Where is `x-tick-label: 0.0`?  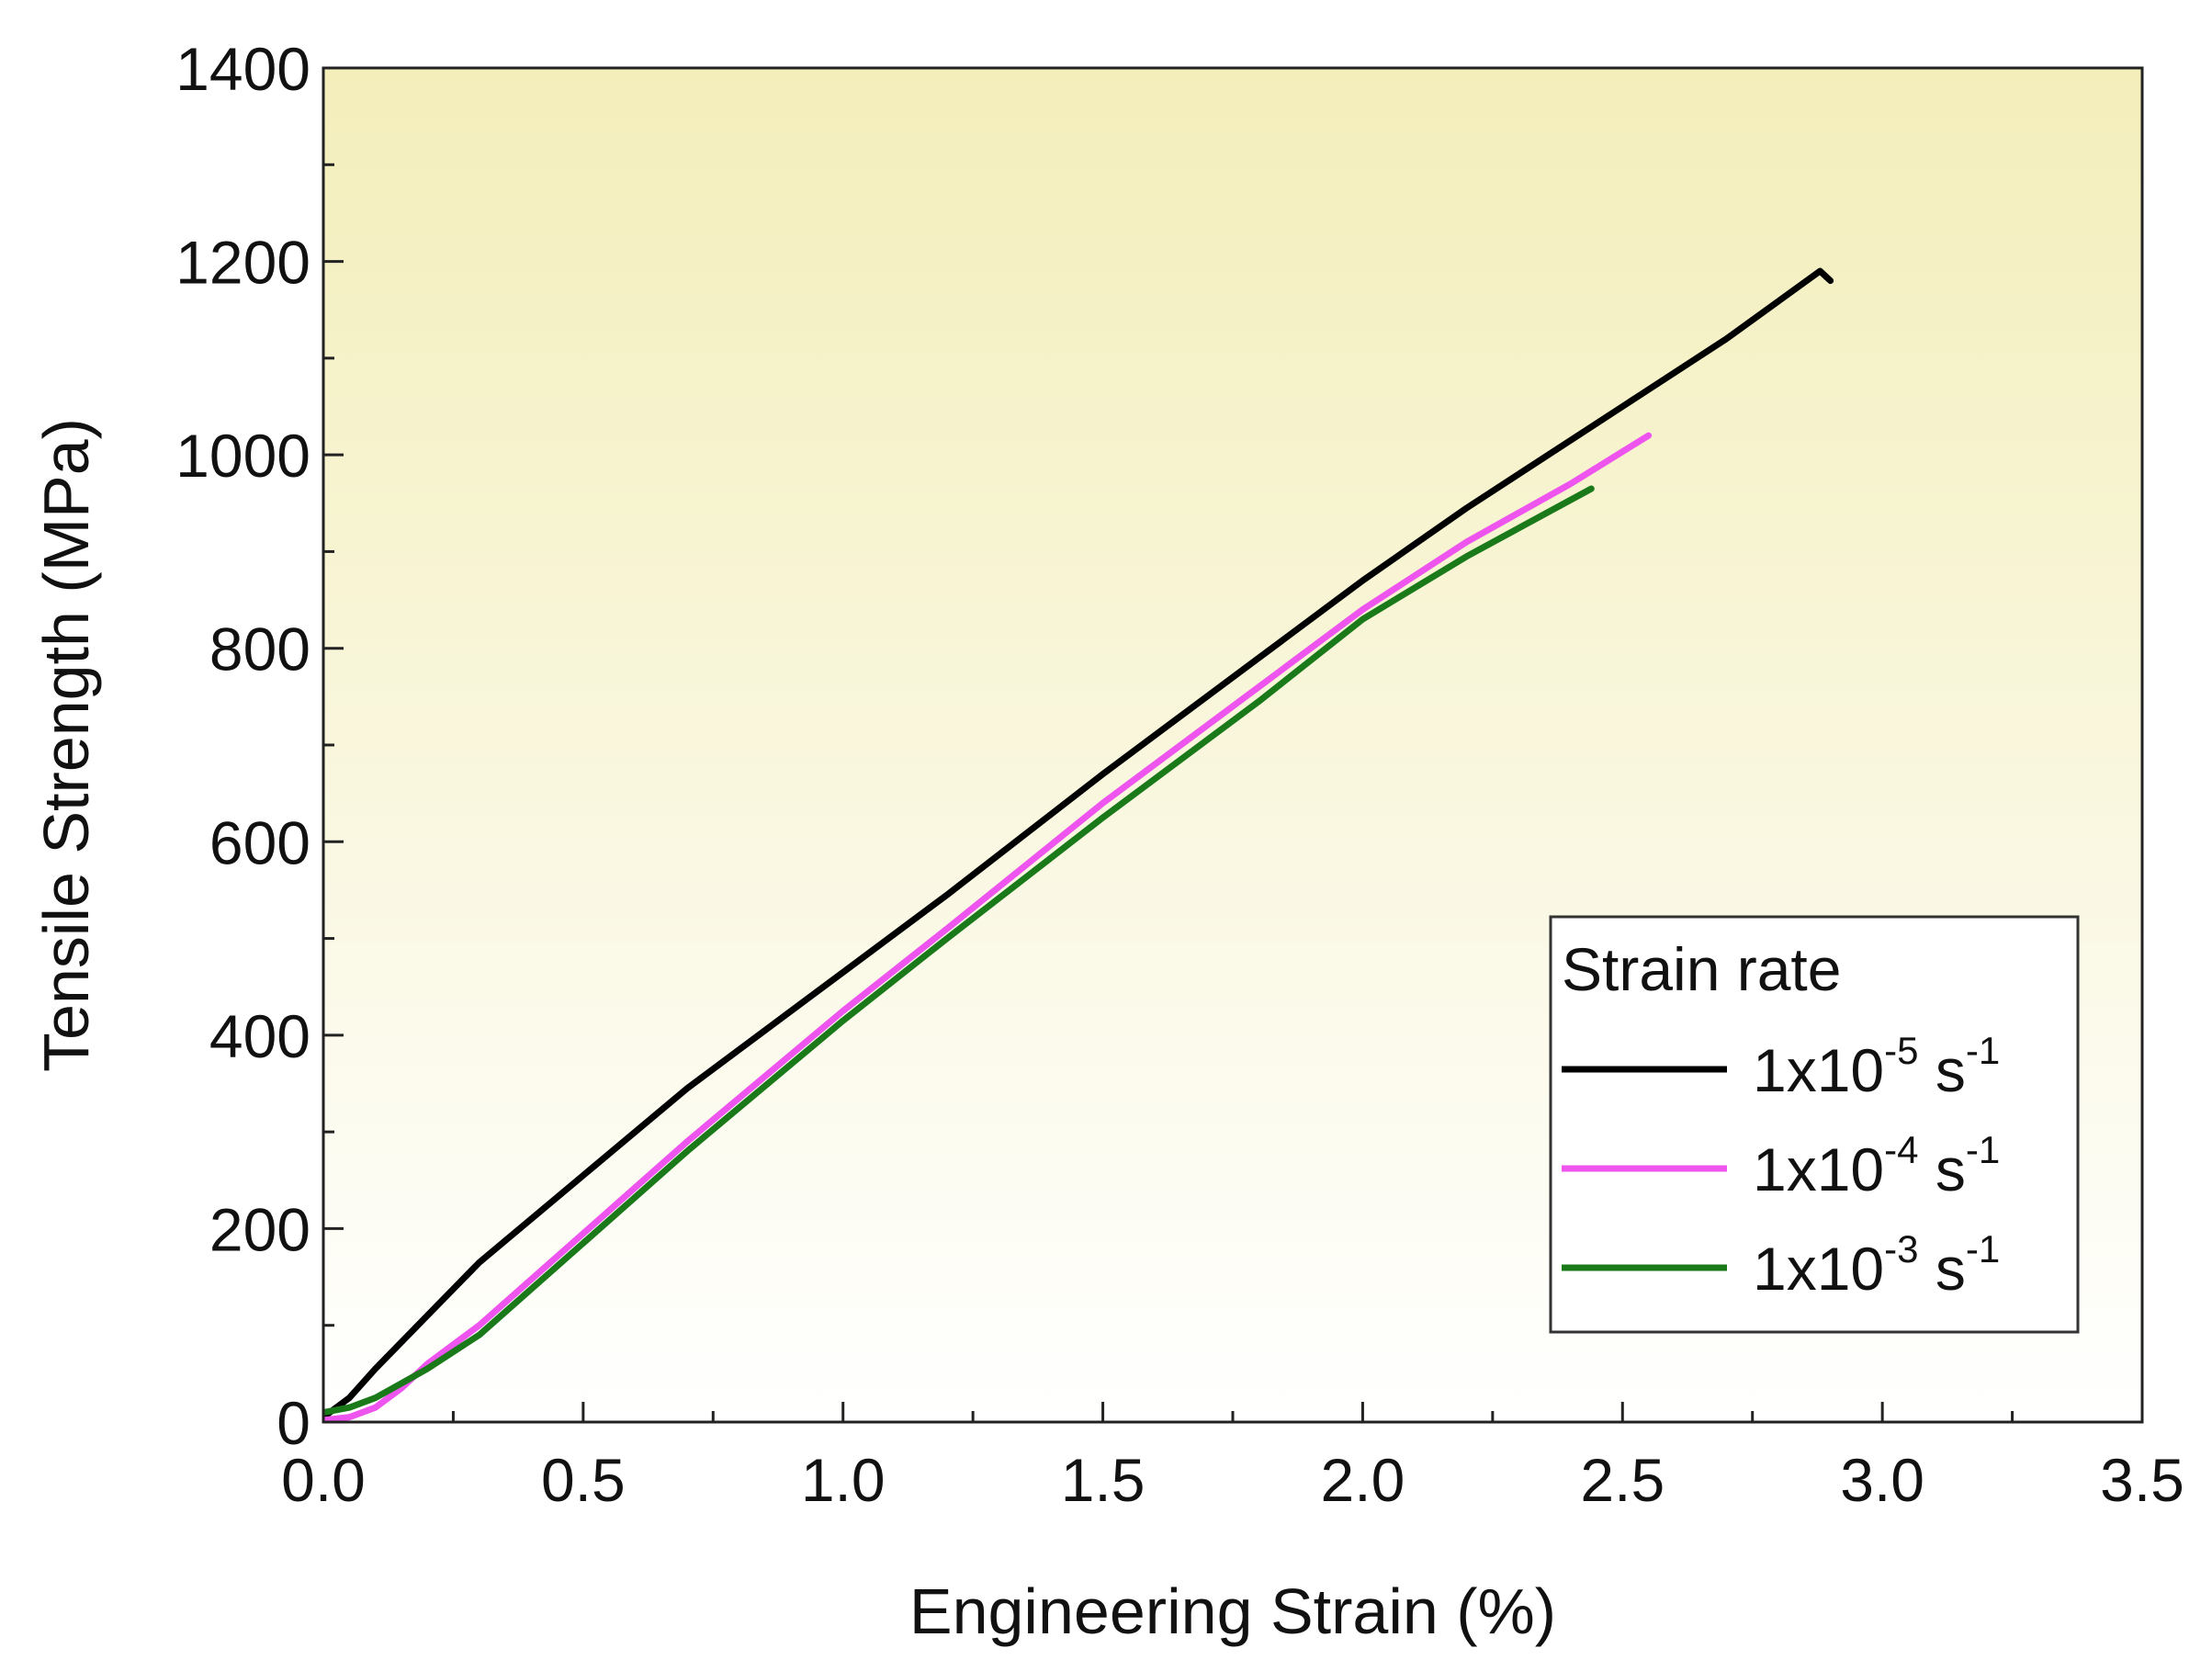 x-tick-label: 0.0 is located at coordinates (323, 1480).